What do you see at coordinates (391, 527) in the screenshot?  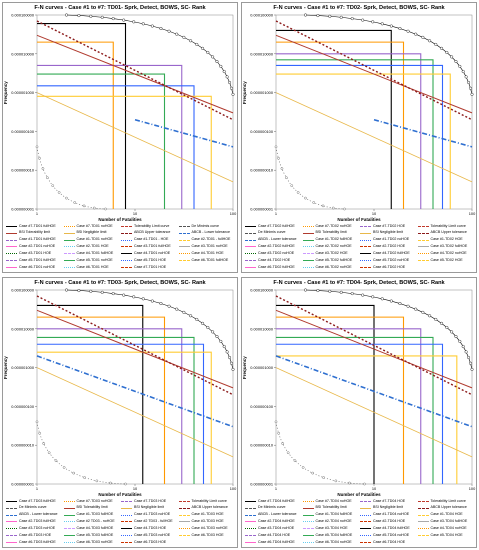 I see `legend-label: Case #4-TD04 fullHOE` at bounding box center [391, 527].